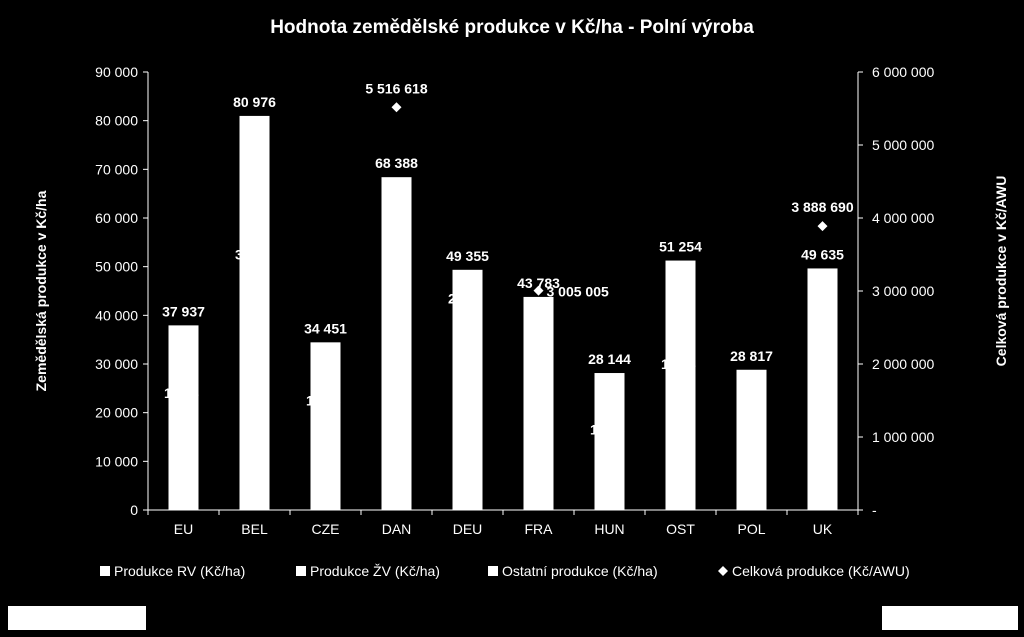 The image size is (1024, 637). What do you see at coordinates (750, 466) in the screenshot?
I see `total-data-label: 731` at bounding box center [750, 466].